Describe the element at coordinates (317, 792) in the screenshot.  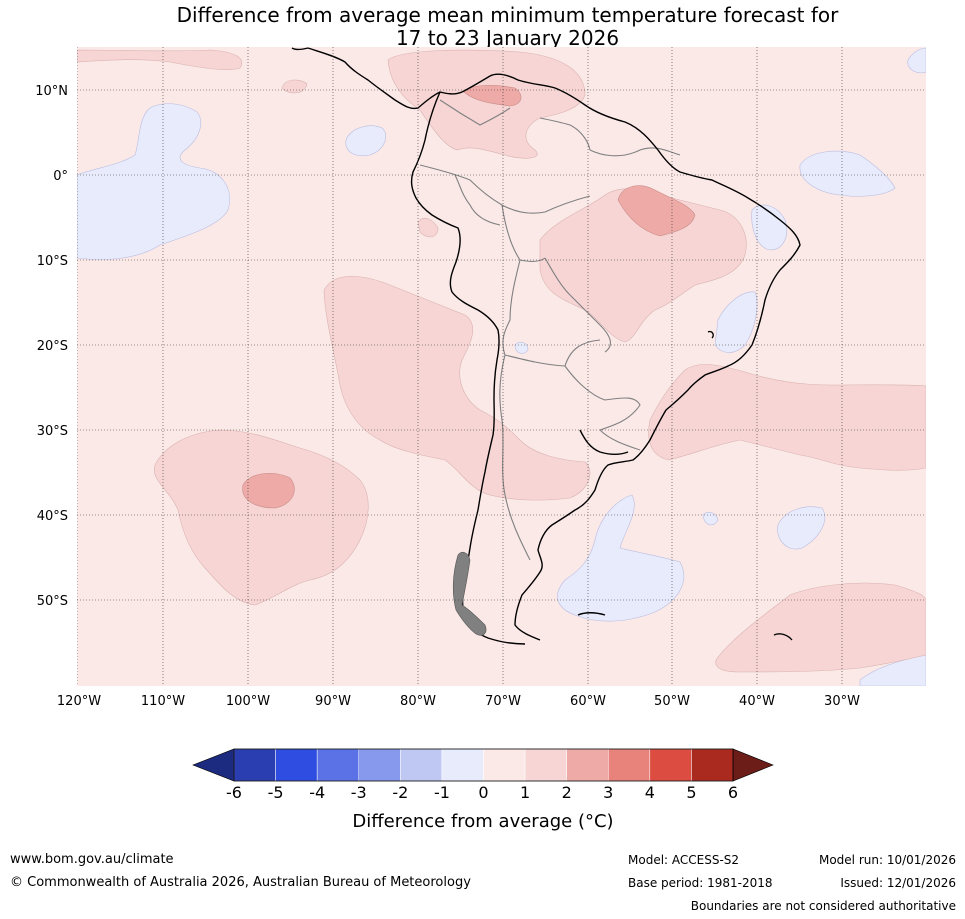
I see `colorbar-tick-label: -4` at that location.